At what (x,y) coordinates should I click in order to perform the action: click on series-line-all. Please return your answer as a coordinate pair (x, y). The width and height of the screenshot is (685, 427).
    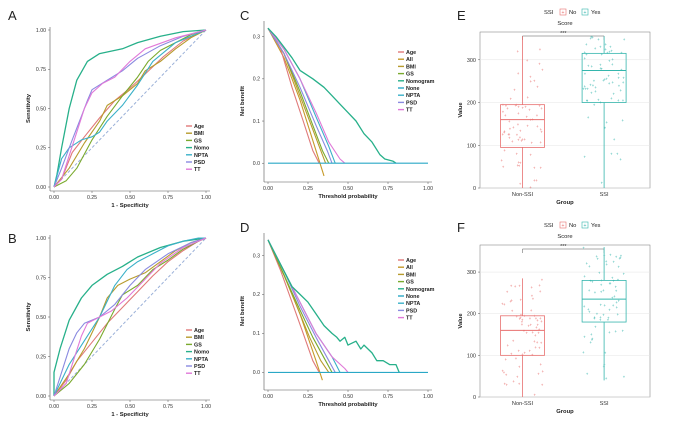
    Looking at the image, I should click on (296, 102).